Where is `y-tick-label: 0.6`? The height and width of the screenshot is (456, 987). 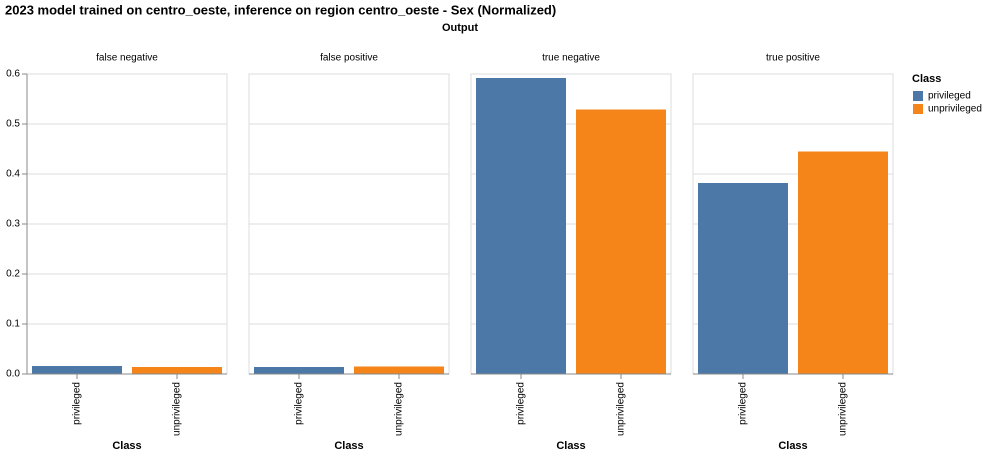
y-tick-label: 0.6 is located at coordinates (13, 74).